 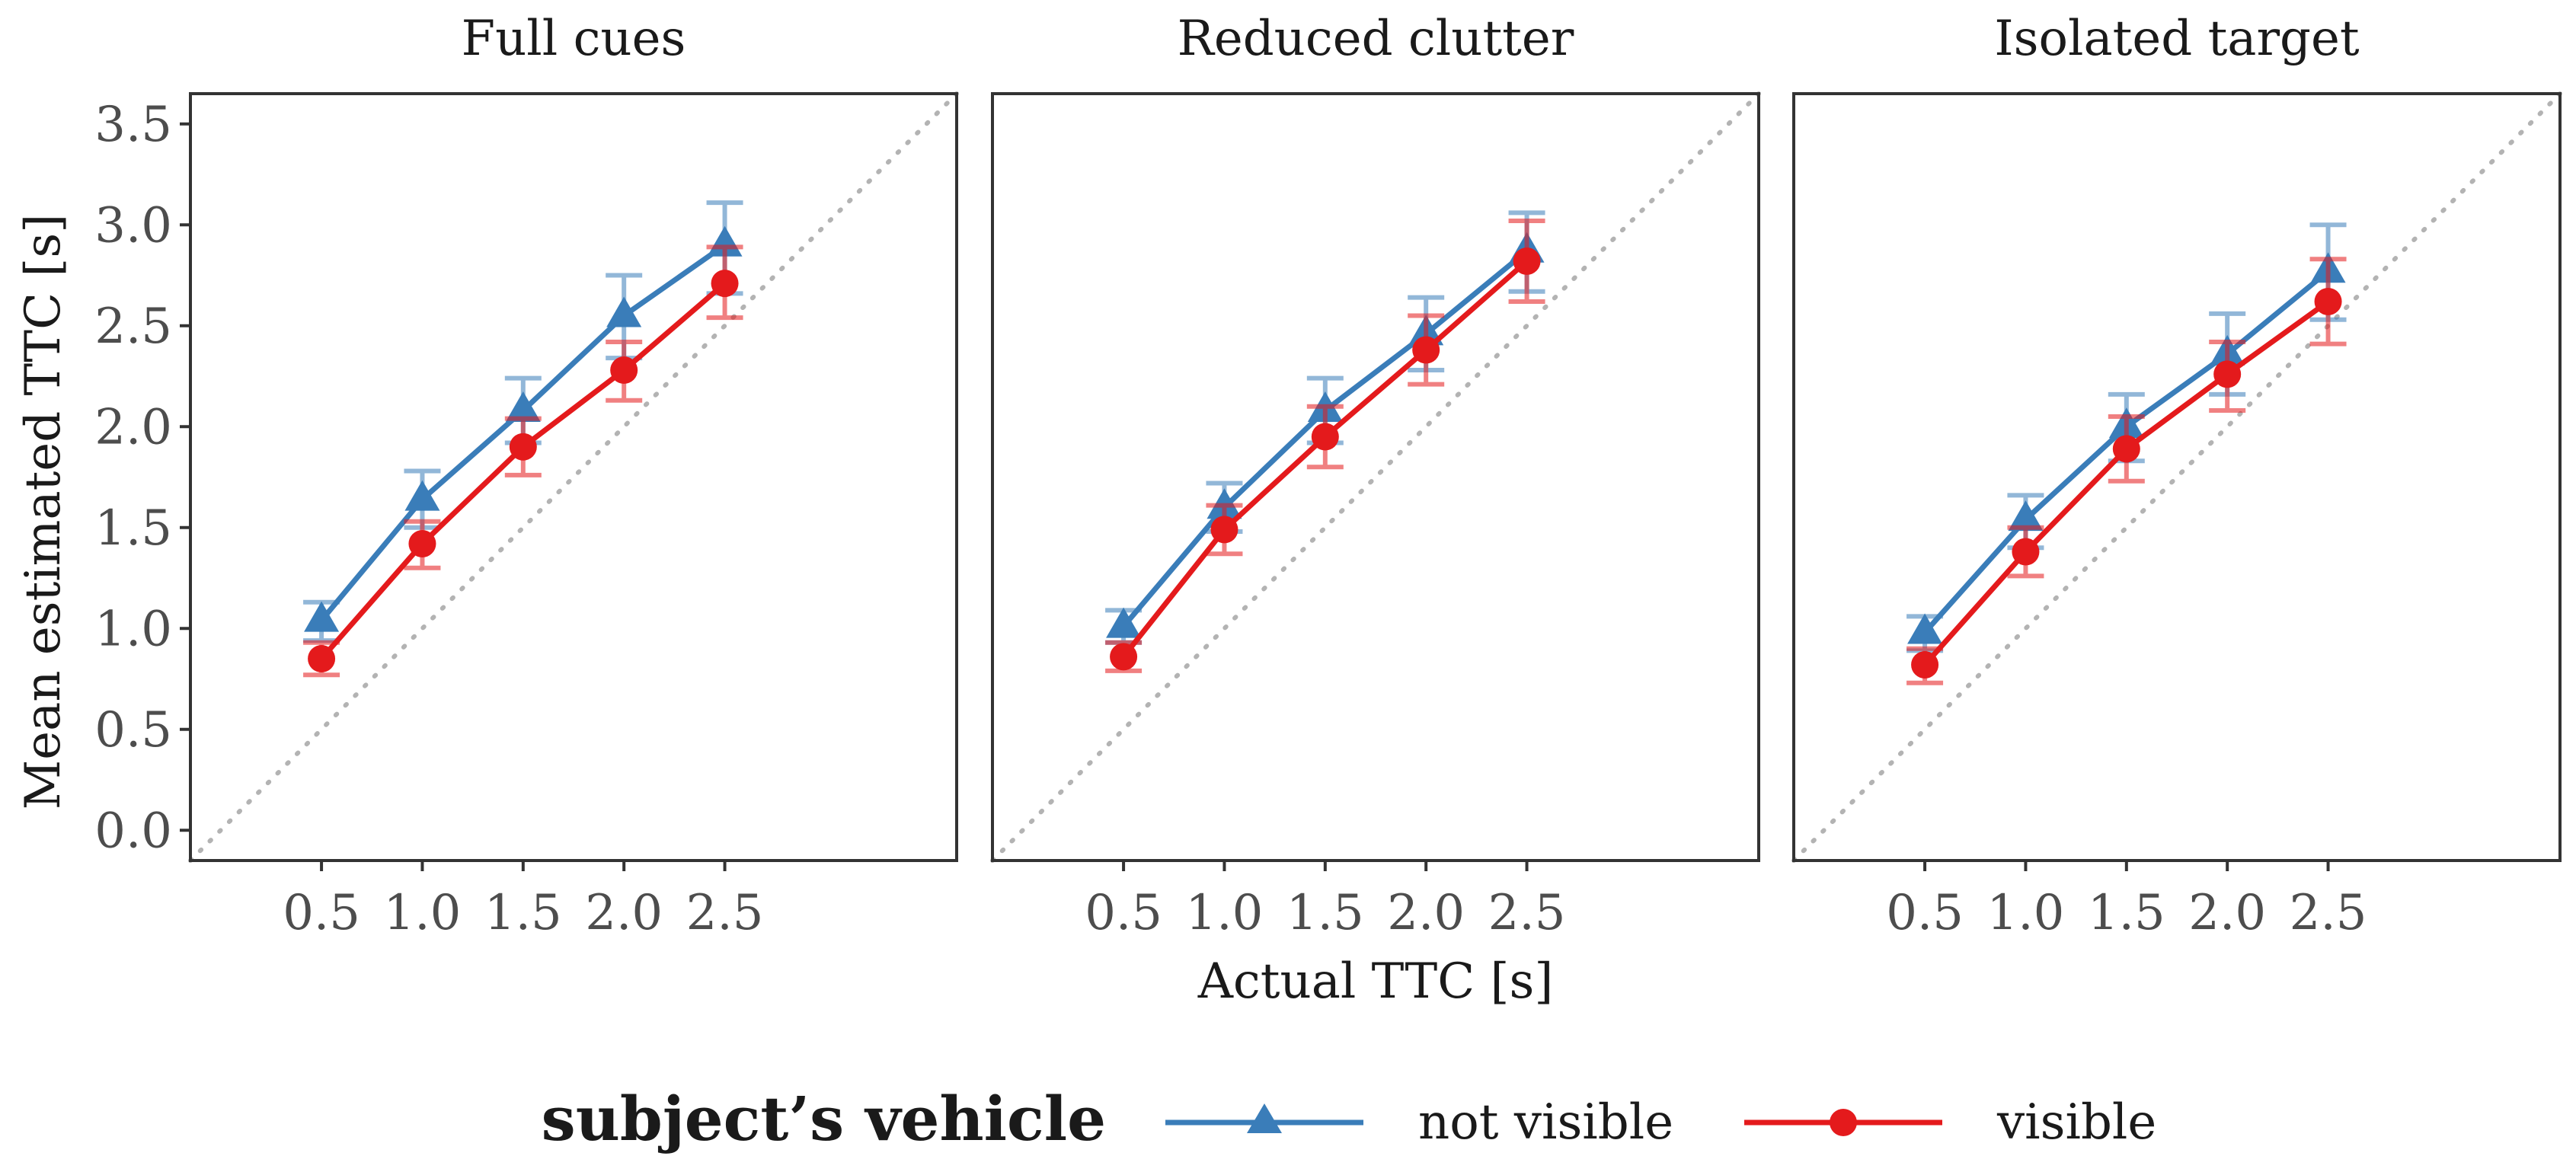 I want to click on y-tick-label: 2.0, so click(x=133, y=427).